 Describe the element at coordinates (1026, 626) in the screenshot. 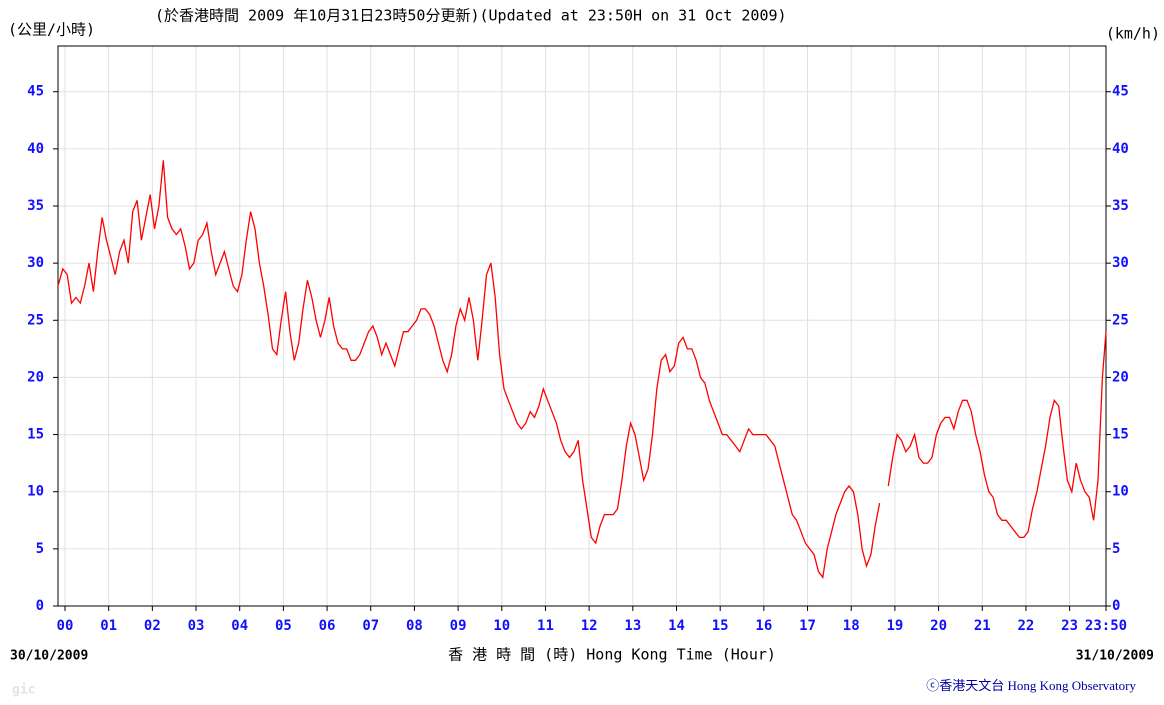

I see `x-tick-label: 22` at that location.